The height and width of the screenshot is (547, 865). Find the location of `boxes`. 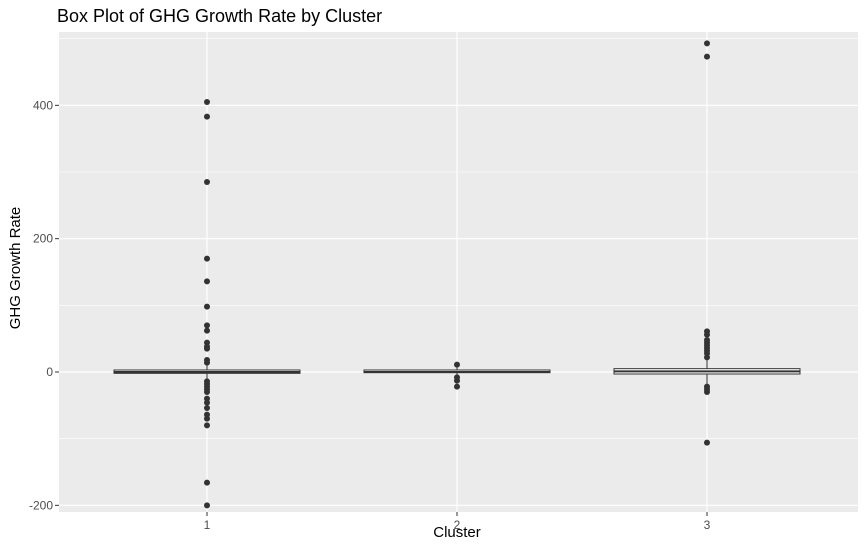

boxes is located at coordinates (457, 370).